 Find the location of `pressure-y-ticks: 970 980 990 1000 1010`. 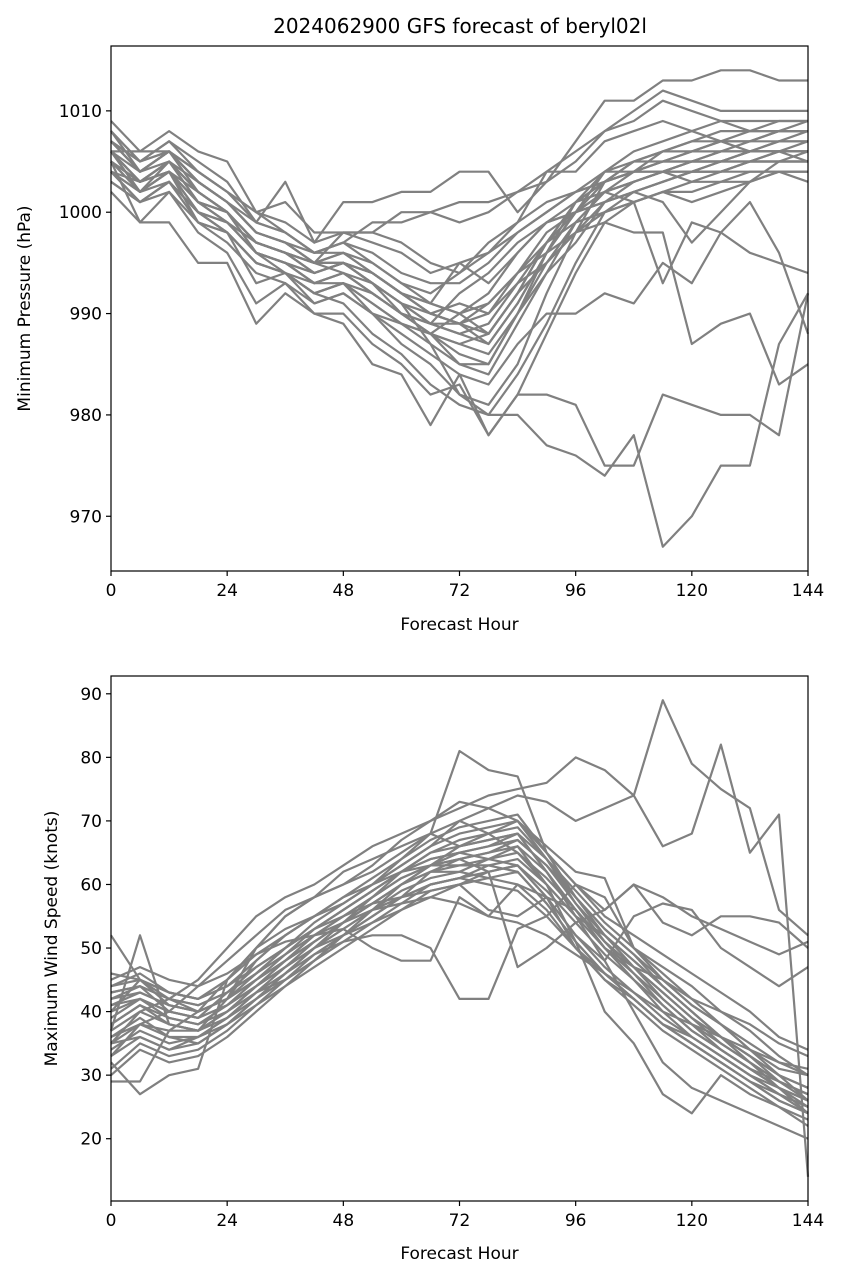

pressure-y-ticks: 970 980 990 1000 1010 is located at coordinates (85, 314).